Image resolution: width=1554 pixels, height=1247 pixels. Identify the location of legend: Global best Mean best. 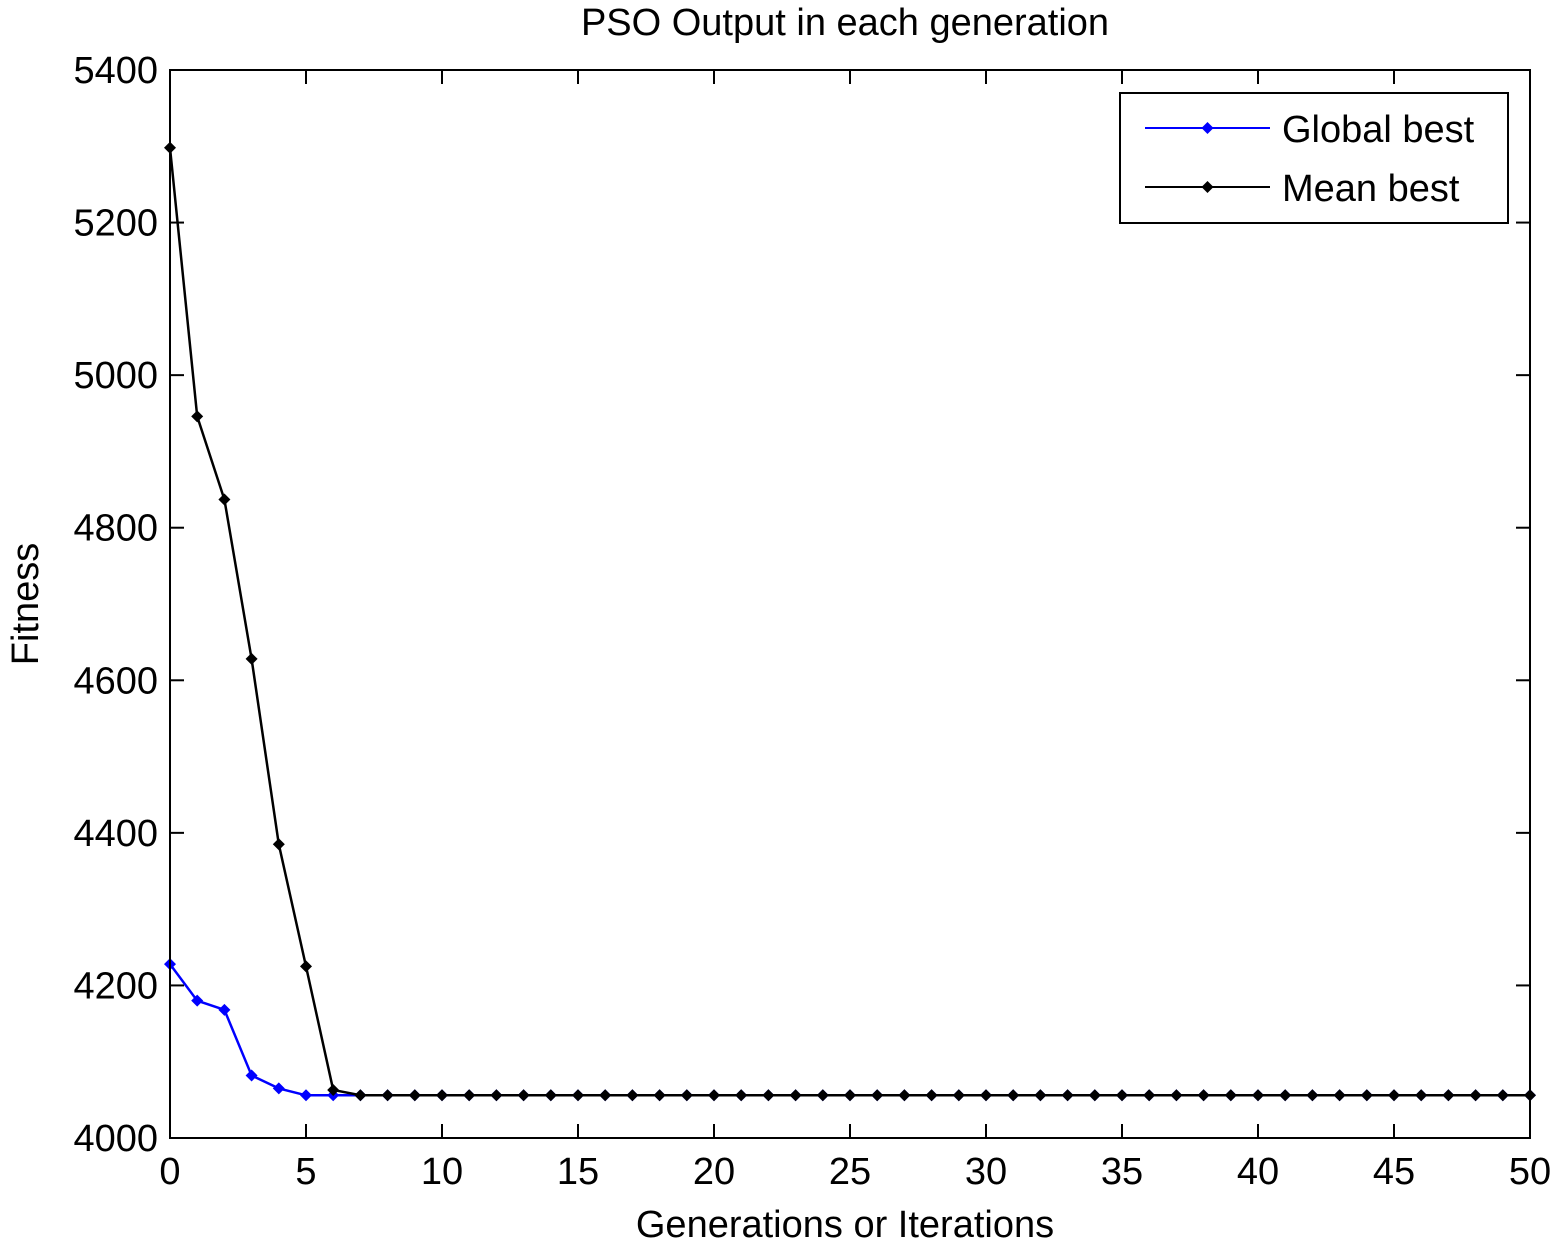
(1314, 158).